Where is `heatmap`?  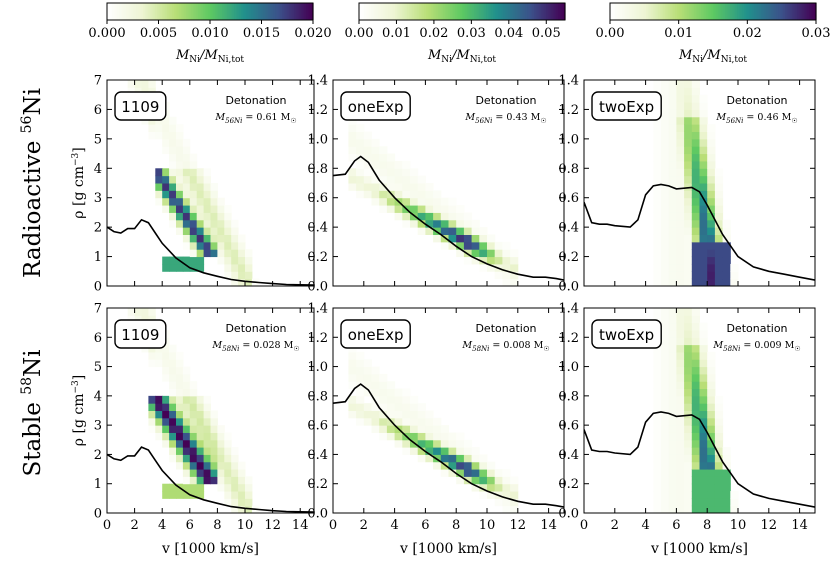
heatmap is located at coordinates (433, 428).